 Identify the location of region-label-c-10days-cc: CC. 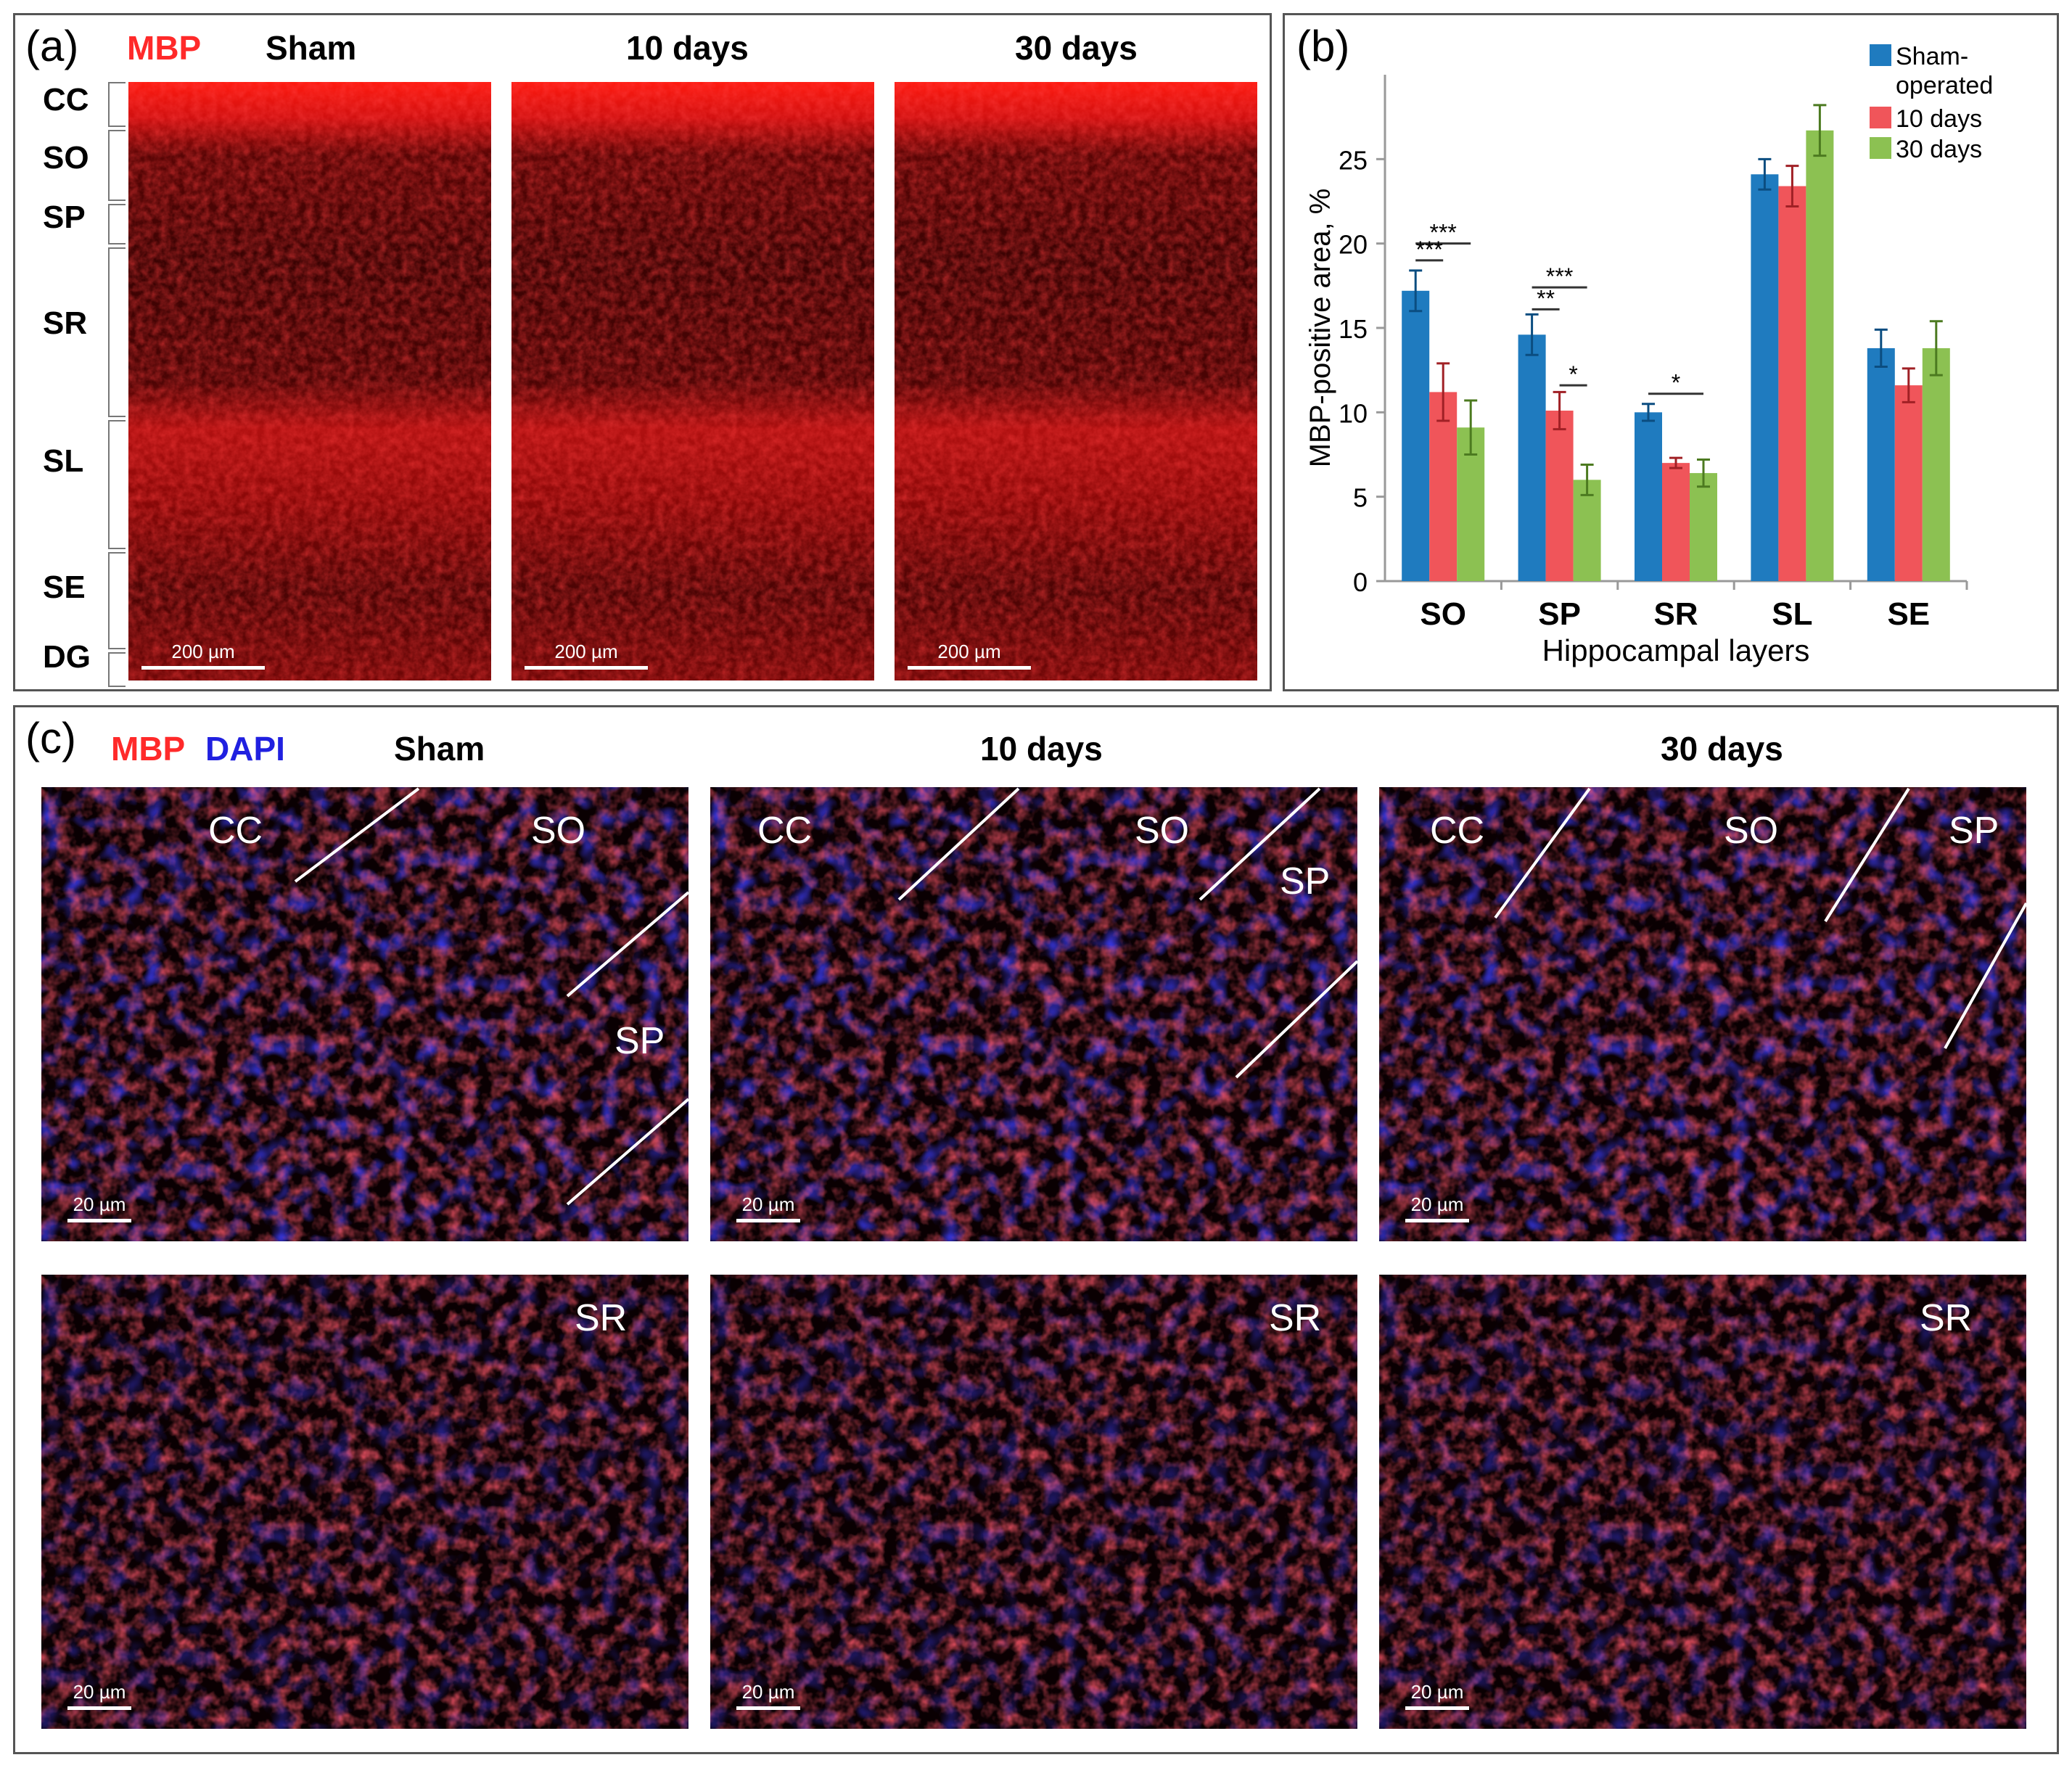
(785, 831).